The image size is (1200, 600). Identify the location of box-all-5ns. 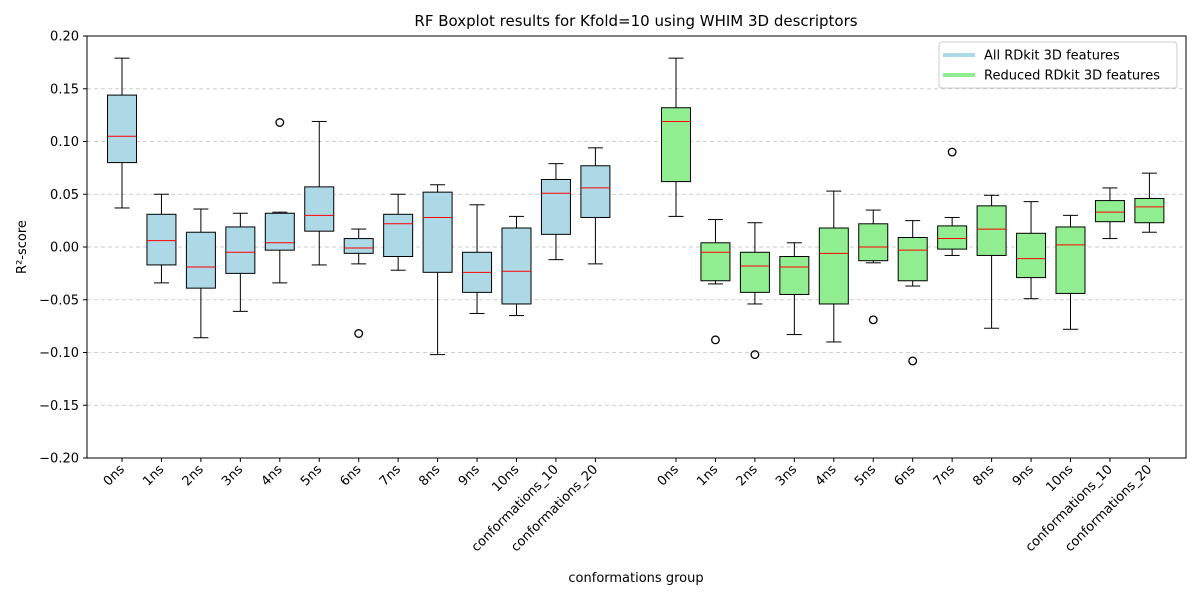
(319, 193).